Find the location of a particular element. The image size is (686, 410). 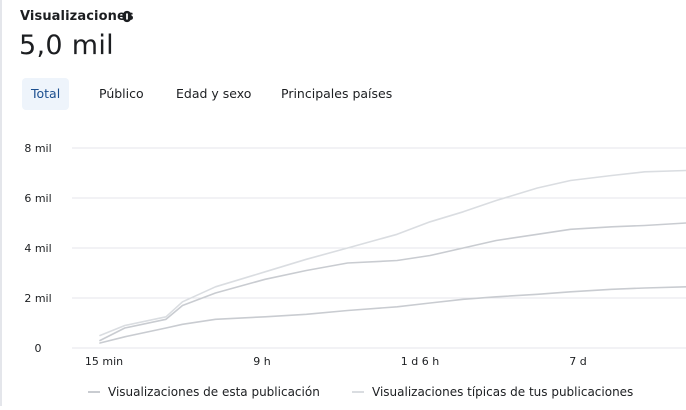

x-tick-label: 15 min is located at coordinates (104, 361).